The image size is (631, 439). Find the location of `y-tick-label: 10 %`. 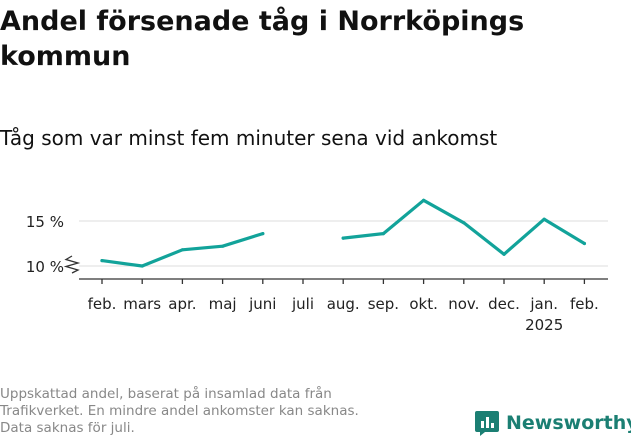

y-tick-label: 10 % is located at coordinates (45, 267).